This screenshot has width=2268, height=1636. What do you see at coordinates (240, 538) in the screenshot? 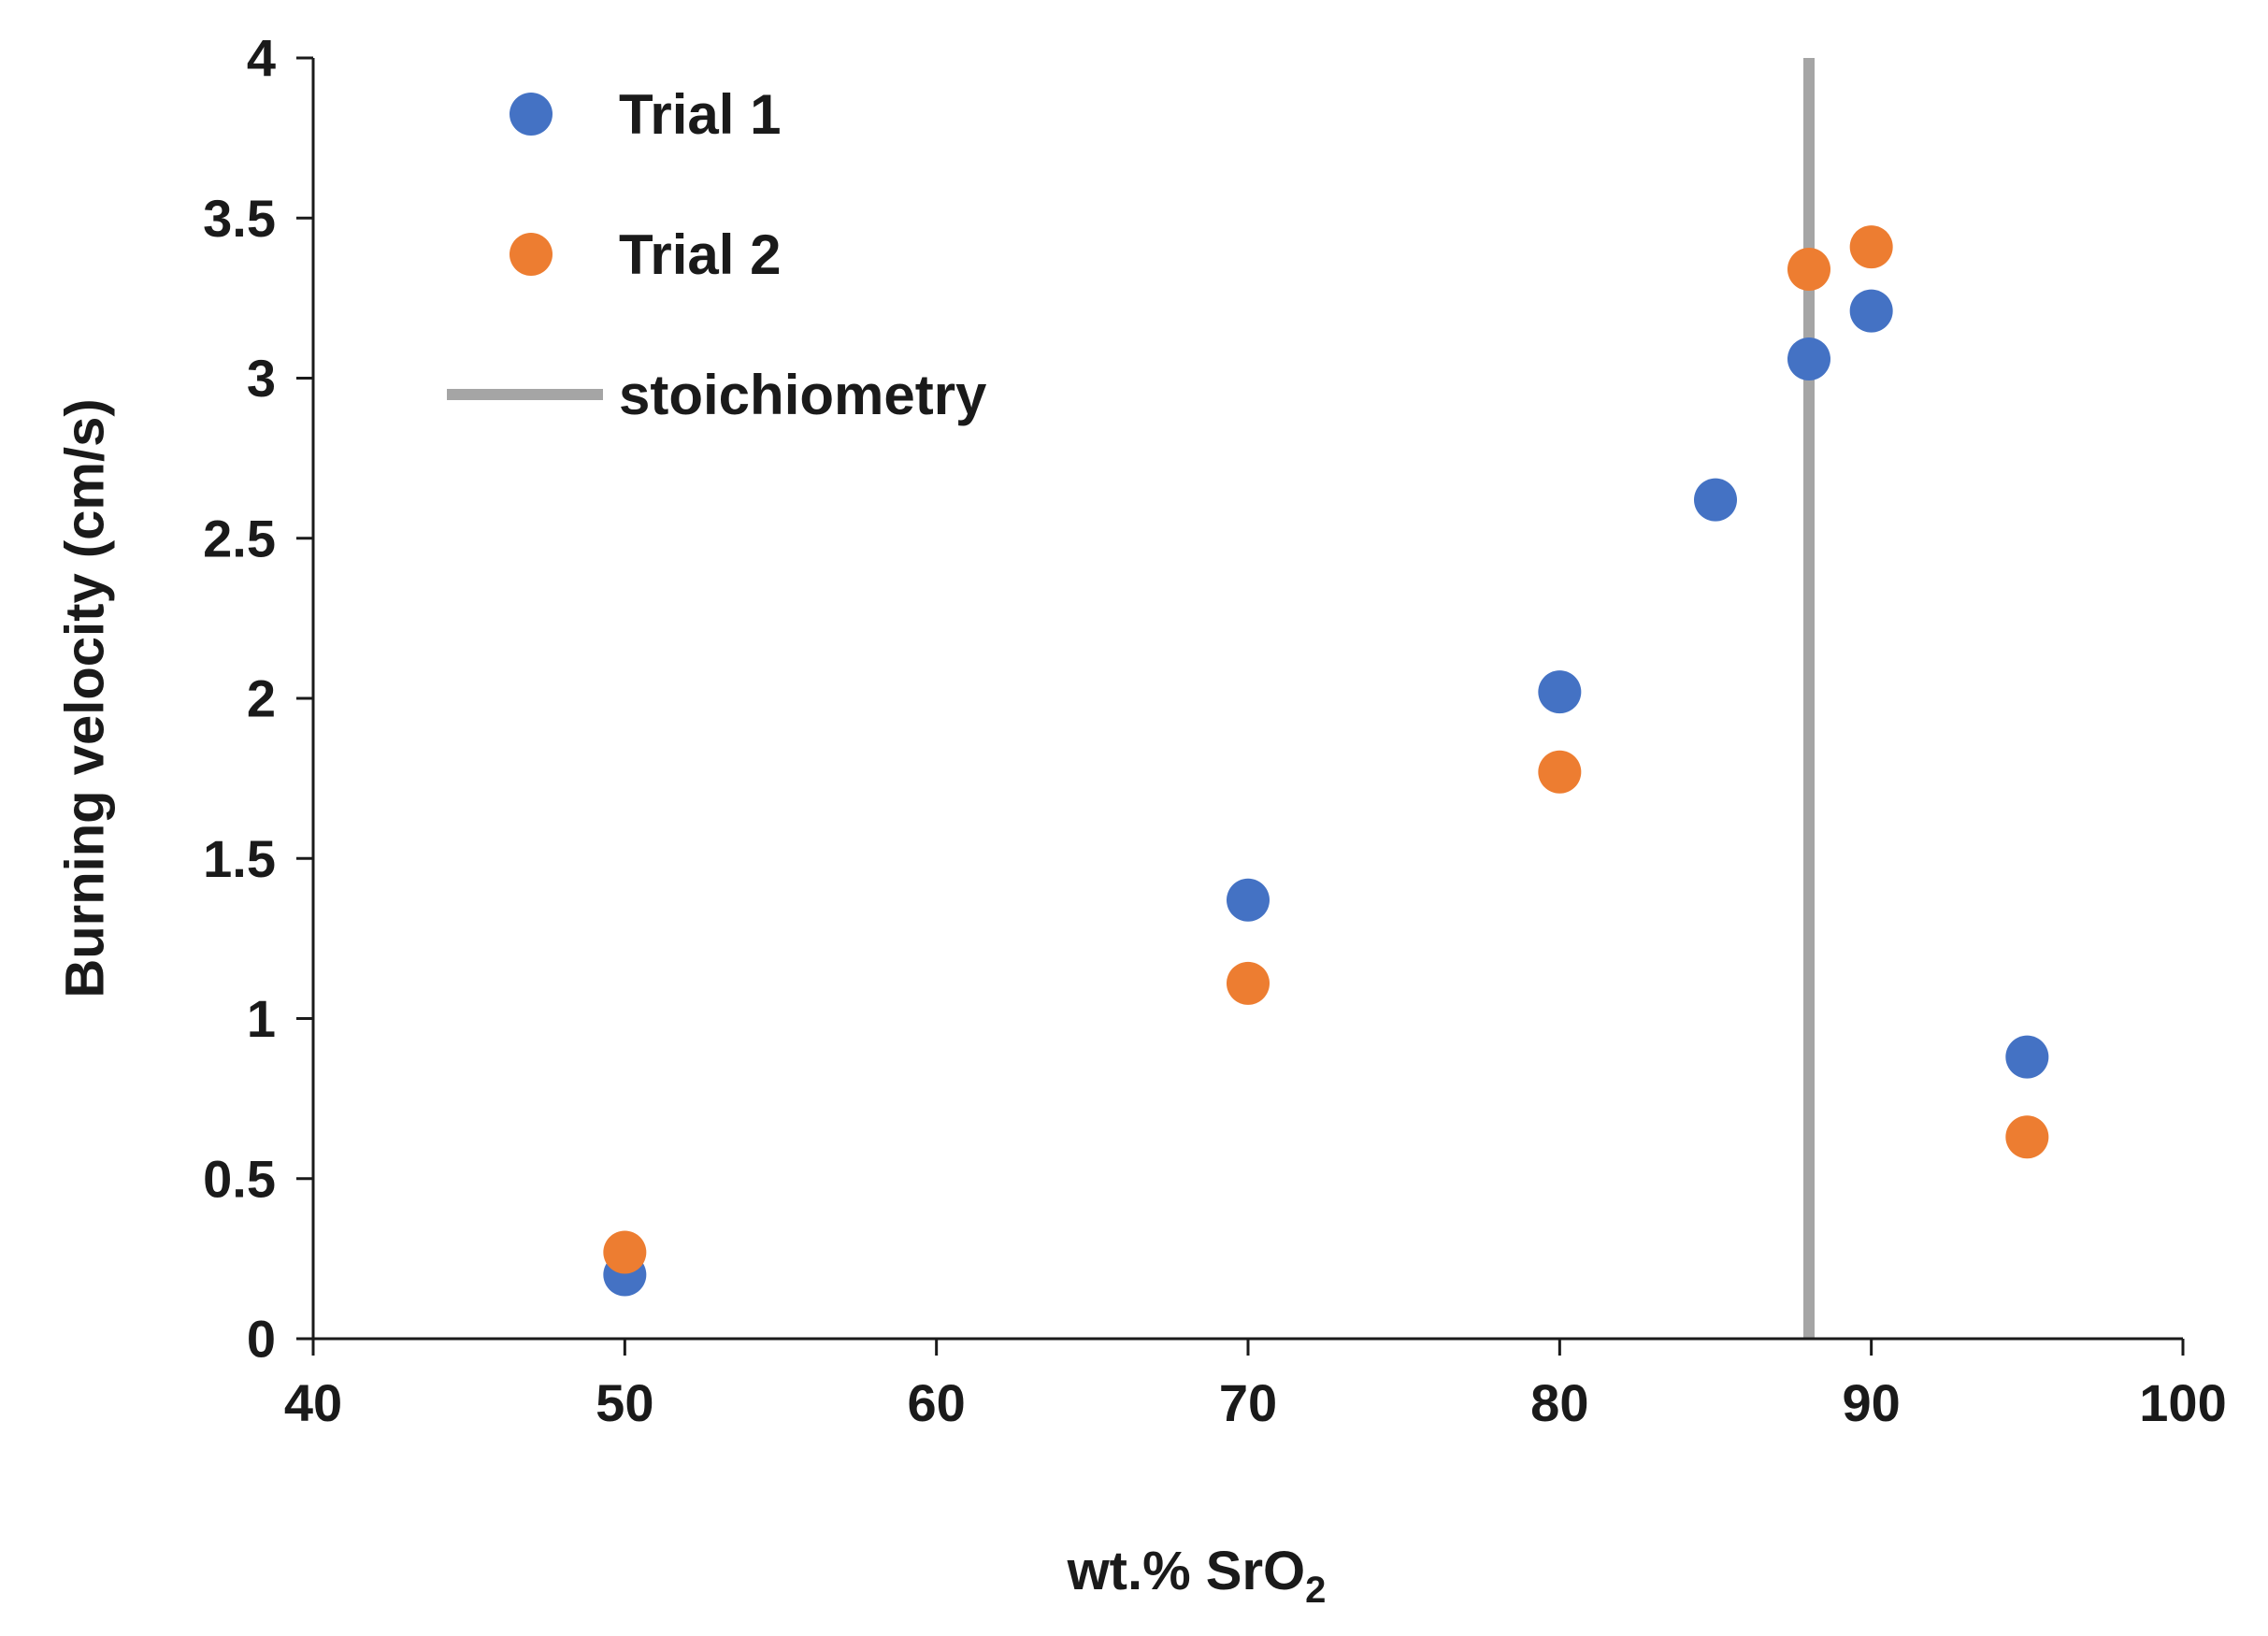
I see `y-tick-label: 2.5` at bounding box center [240, 538].